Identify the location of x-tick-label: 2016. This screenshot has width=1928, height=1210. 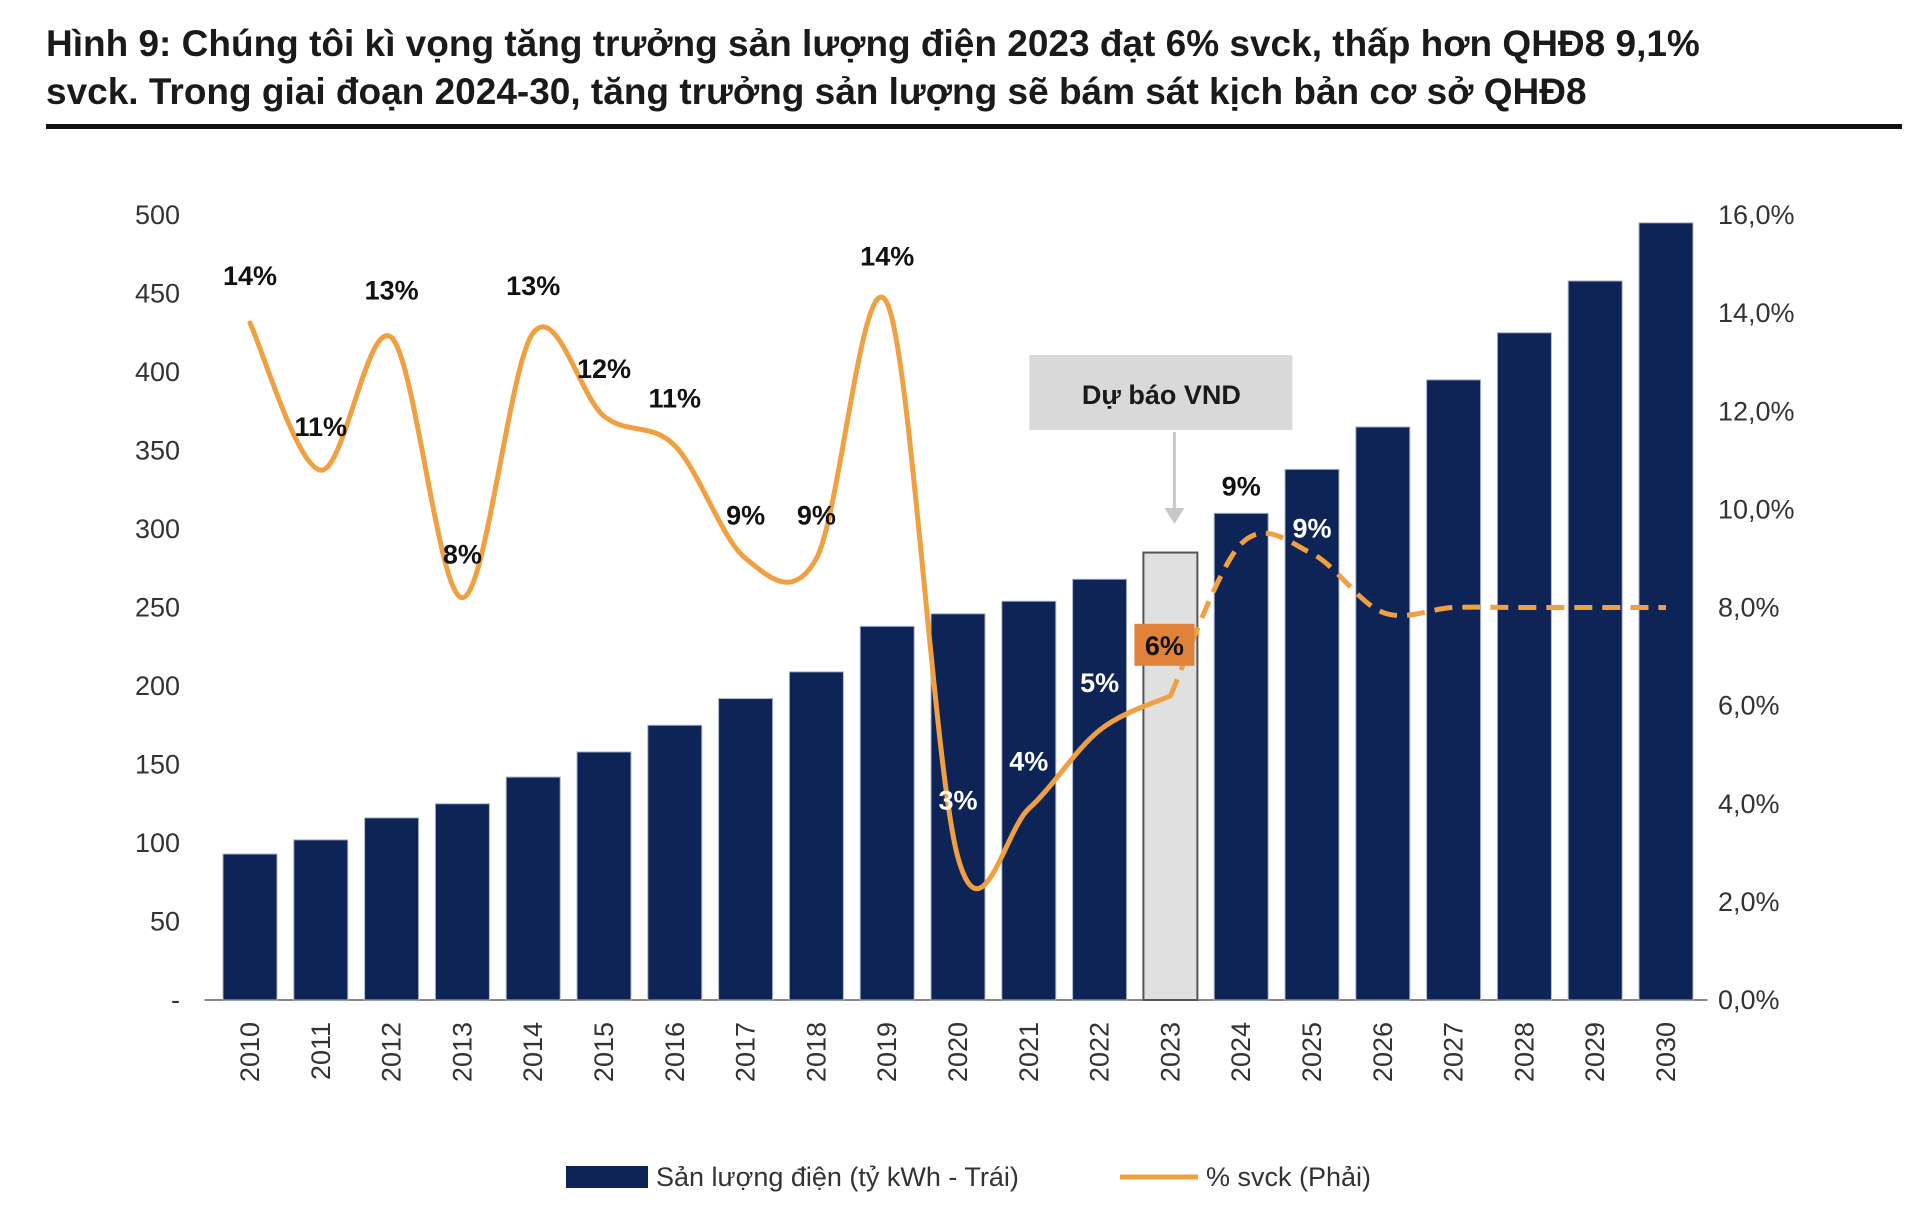
(675, 1052).